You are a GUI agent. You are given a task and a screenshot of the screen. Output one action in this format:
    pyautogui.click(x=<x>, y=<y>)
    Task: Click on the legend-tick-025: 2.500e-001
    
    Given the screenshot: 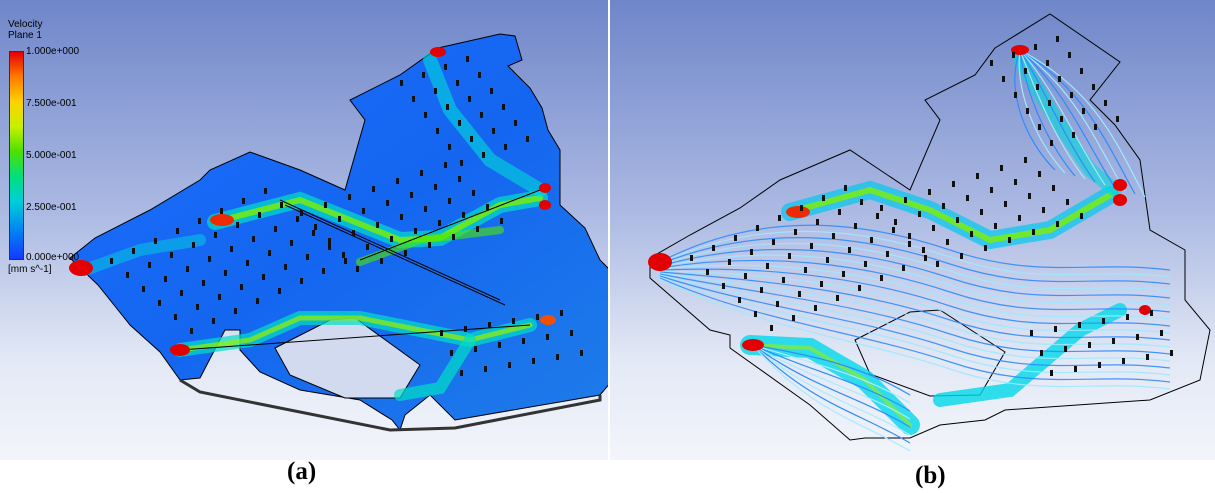 What is the action you would take?
    pyautogui.click(x=51, y=207)
    